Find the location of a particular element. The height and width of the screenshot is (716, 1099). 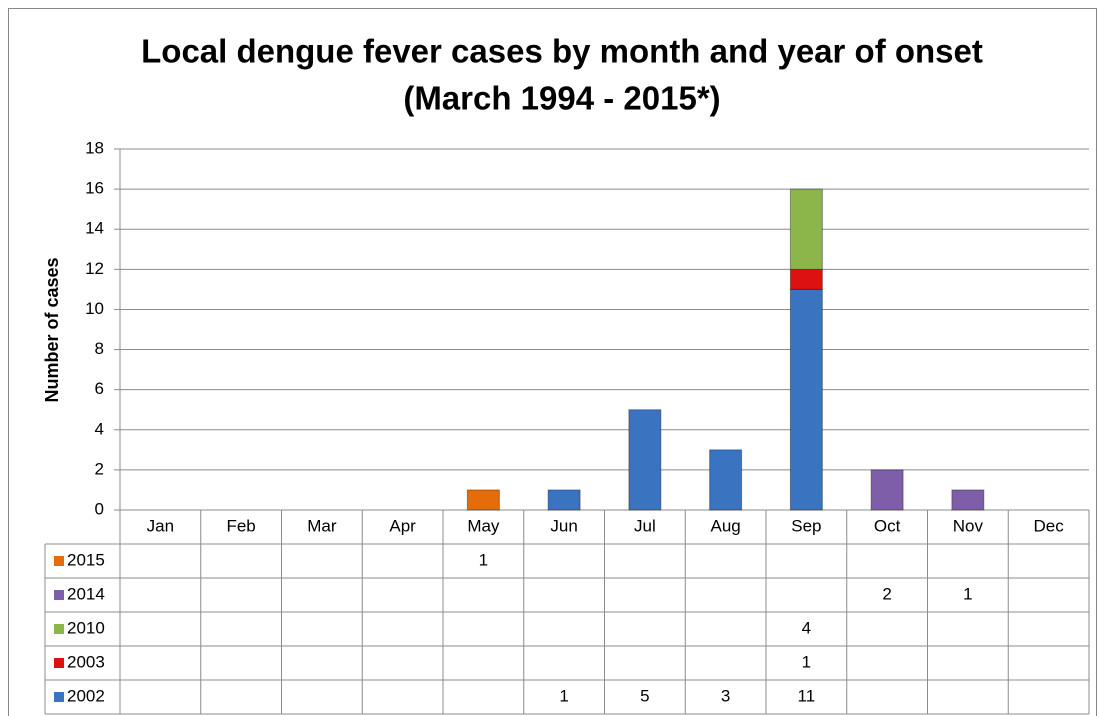

y-tick-label: 2 is located at coordinates (99, 468).